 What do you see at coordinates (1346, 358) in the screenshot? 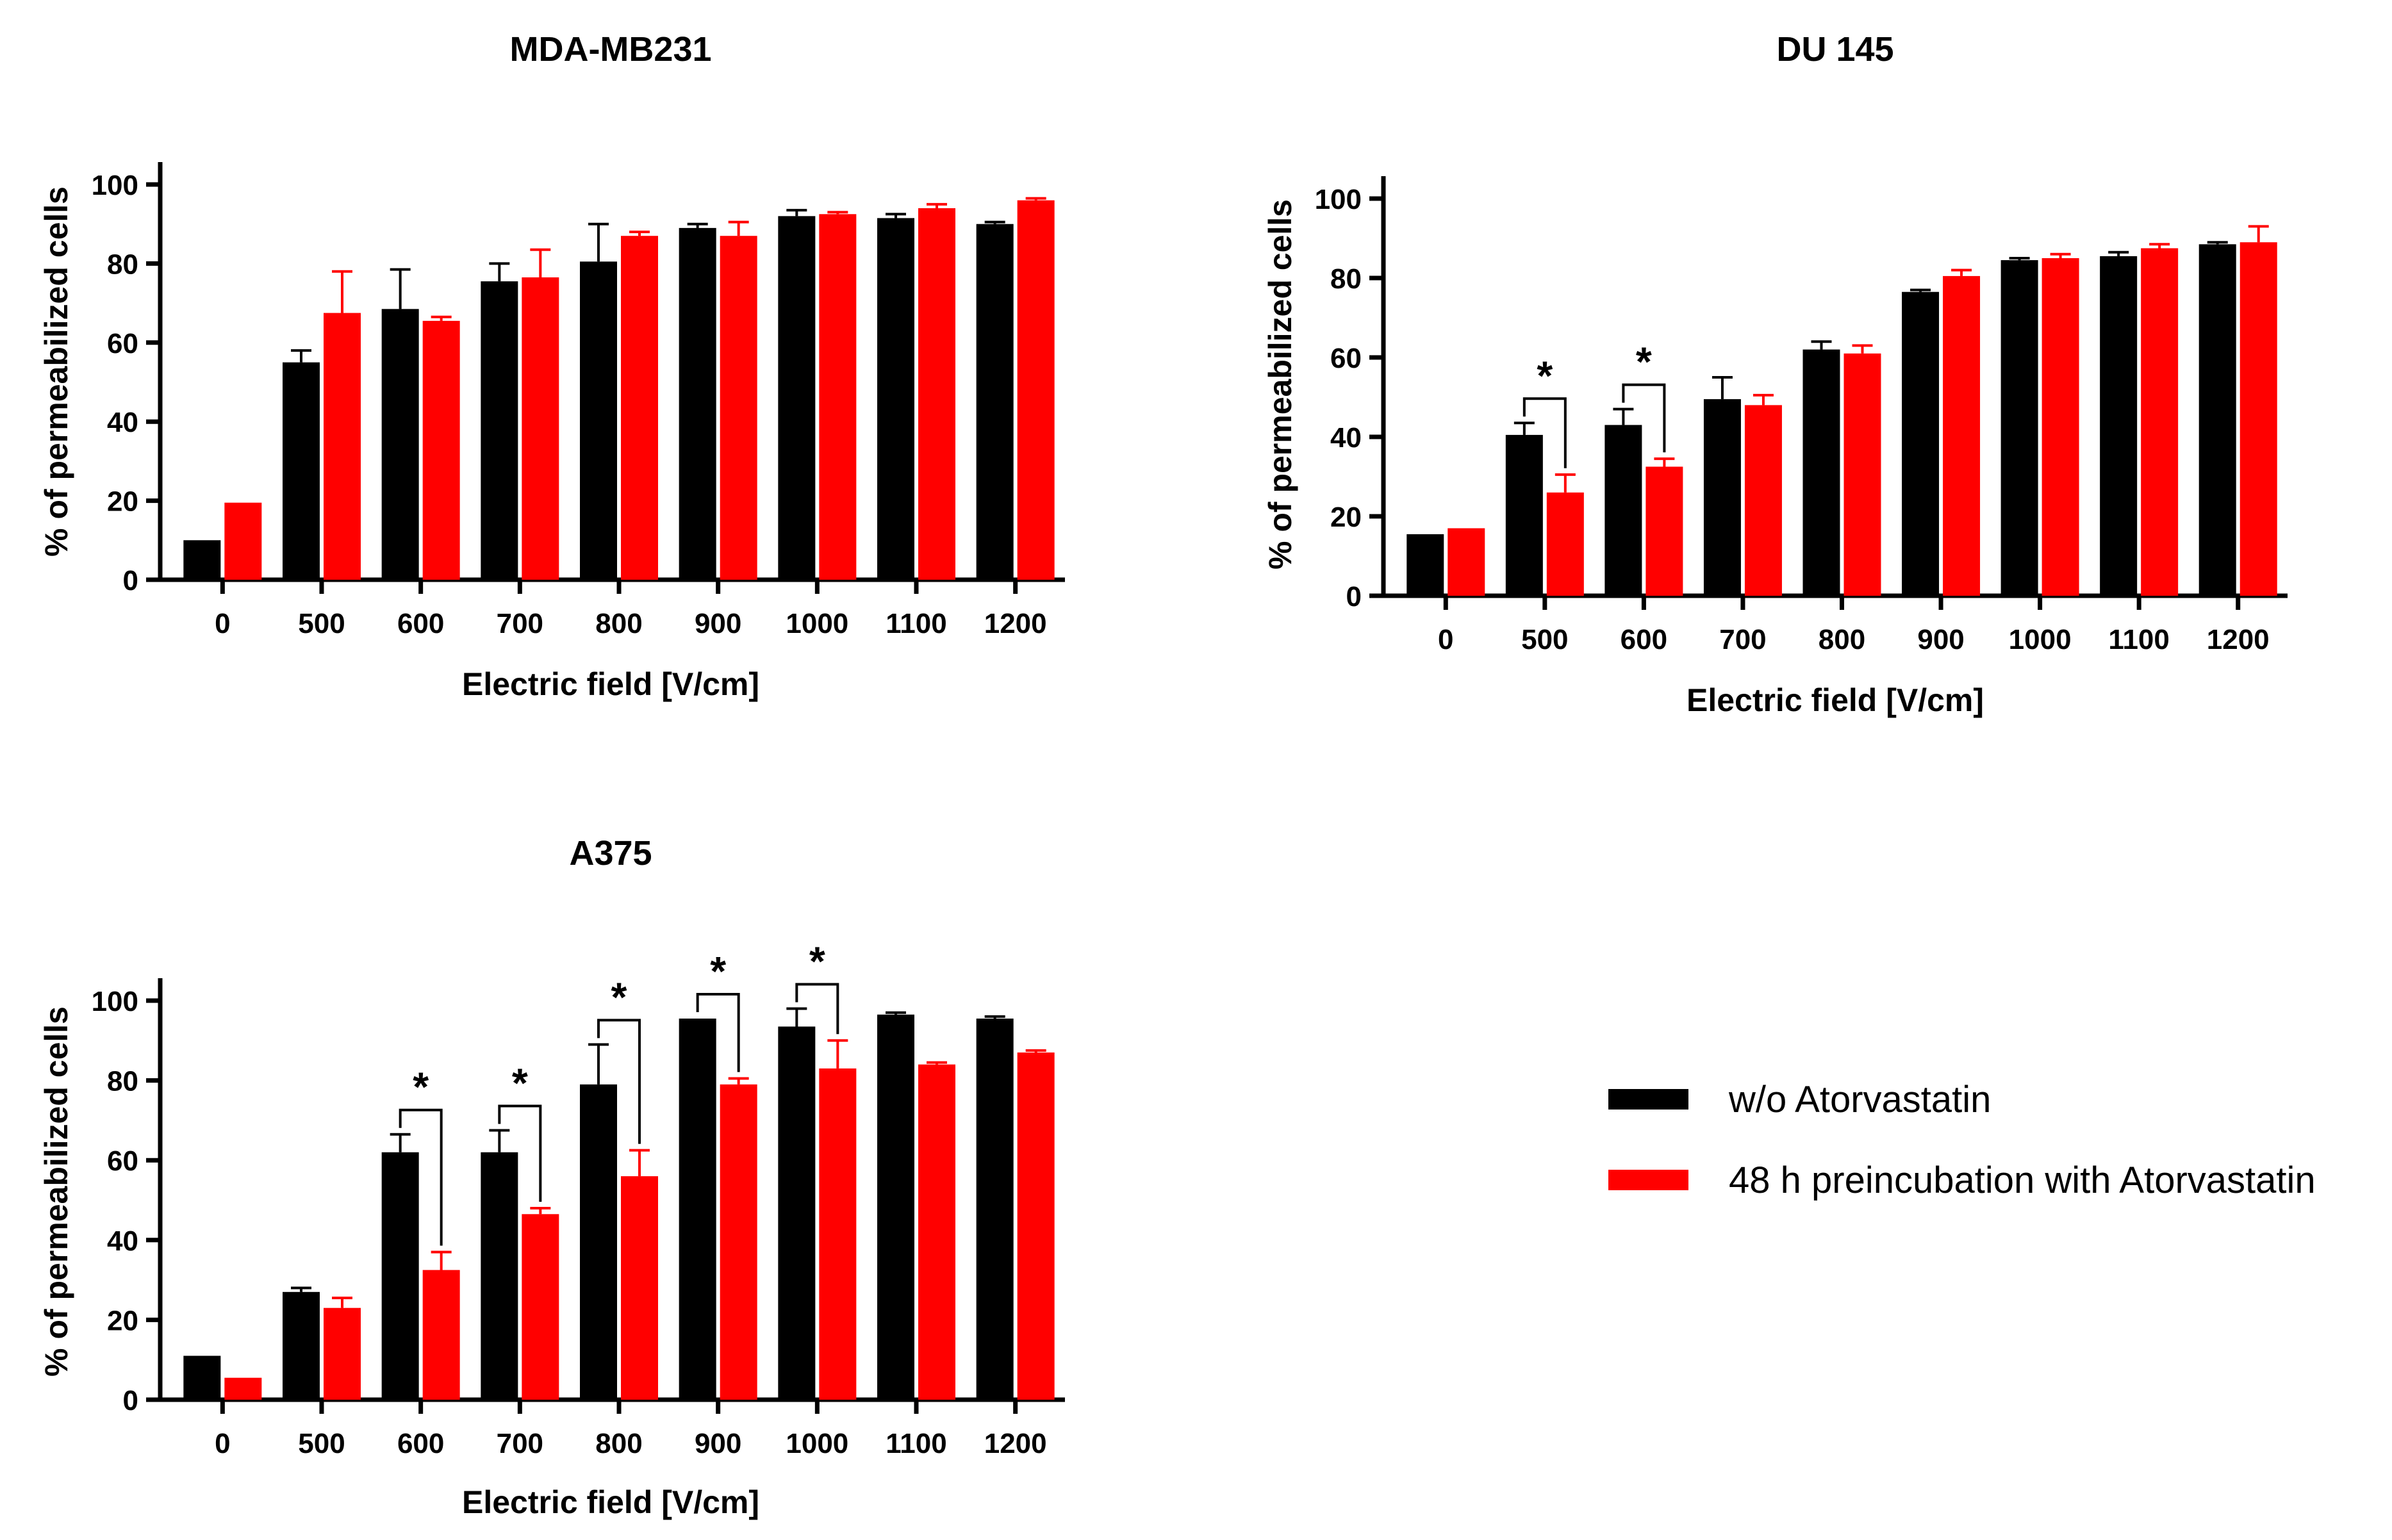
I see `y-tick-label: 60` at bounding box center [1346, 358].